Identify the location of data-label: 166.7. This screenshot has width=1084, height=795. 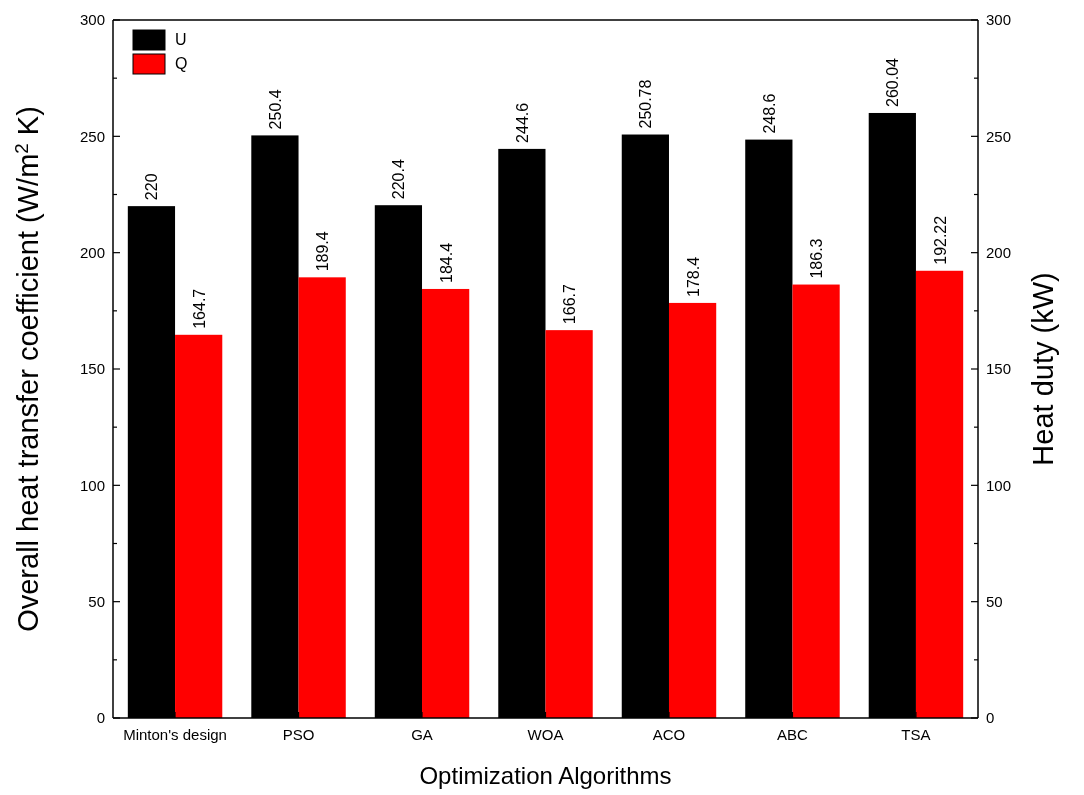
(570, 304).